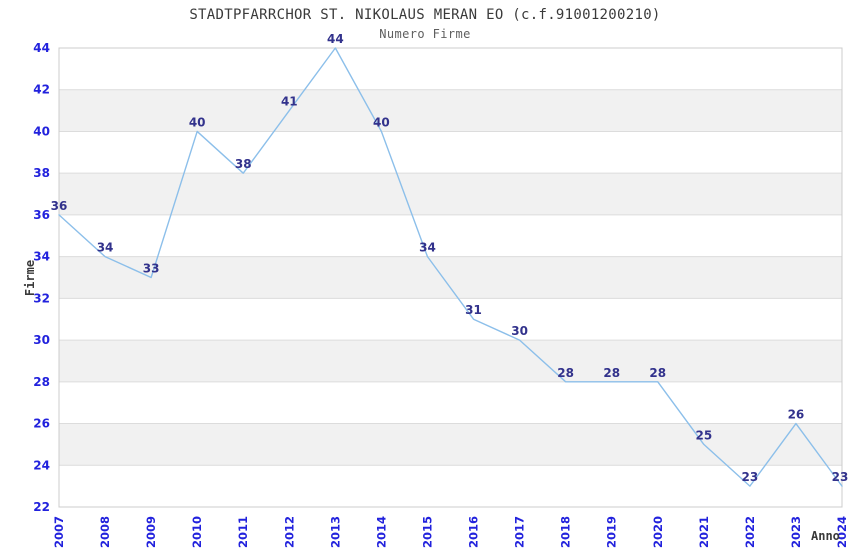  Describe the element at coordinates (41, 257) in the screenshot. I see `y-tick-label: 34` at that location.